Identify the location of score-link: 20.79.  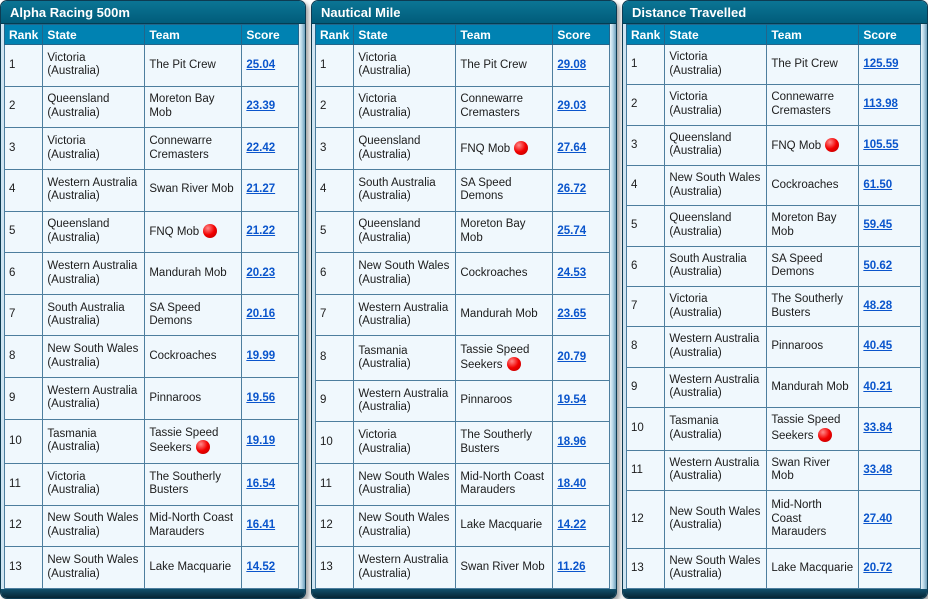
(572, 357).